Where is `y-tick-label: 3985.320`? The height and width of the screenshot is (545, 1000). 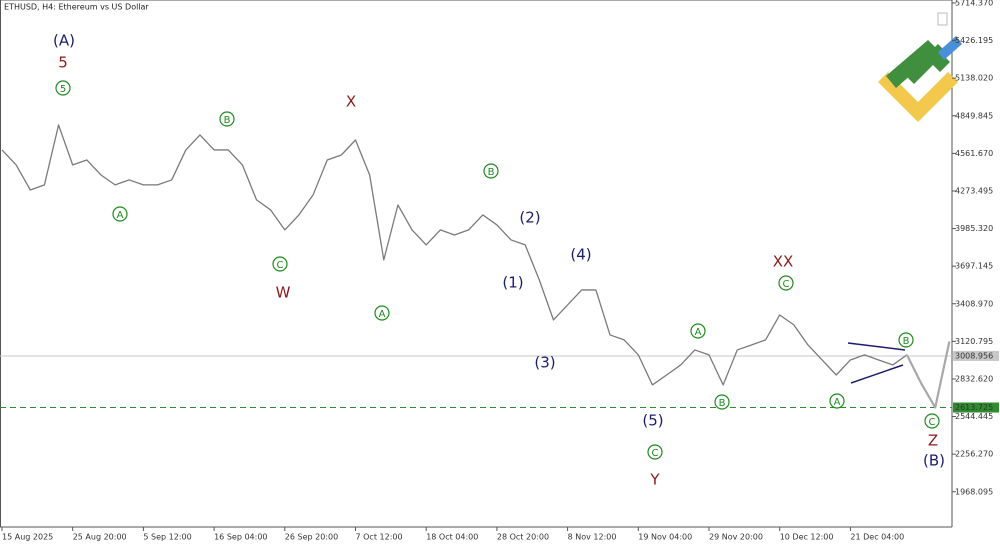
y-tick-label: 3985.320 is located at coordinates (974, 228).